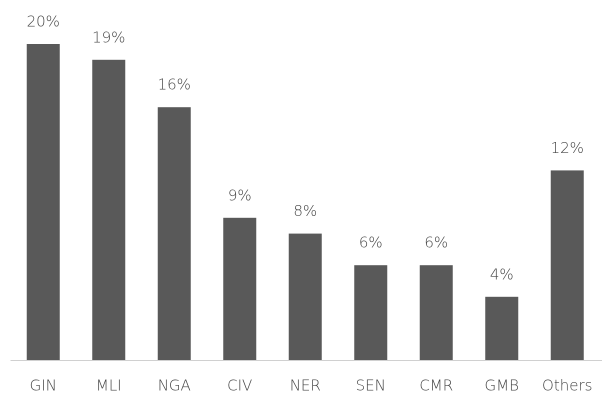 The width and height of the screenshot is (602, 400). Describe the element at coordinates (43, 22) in the screenshot. I see `value-label: 20%` at that location.